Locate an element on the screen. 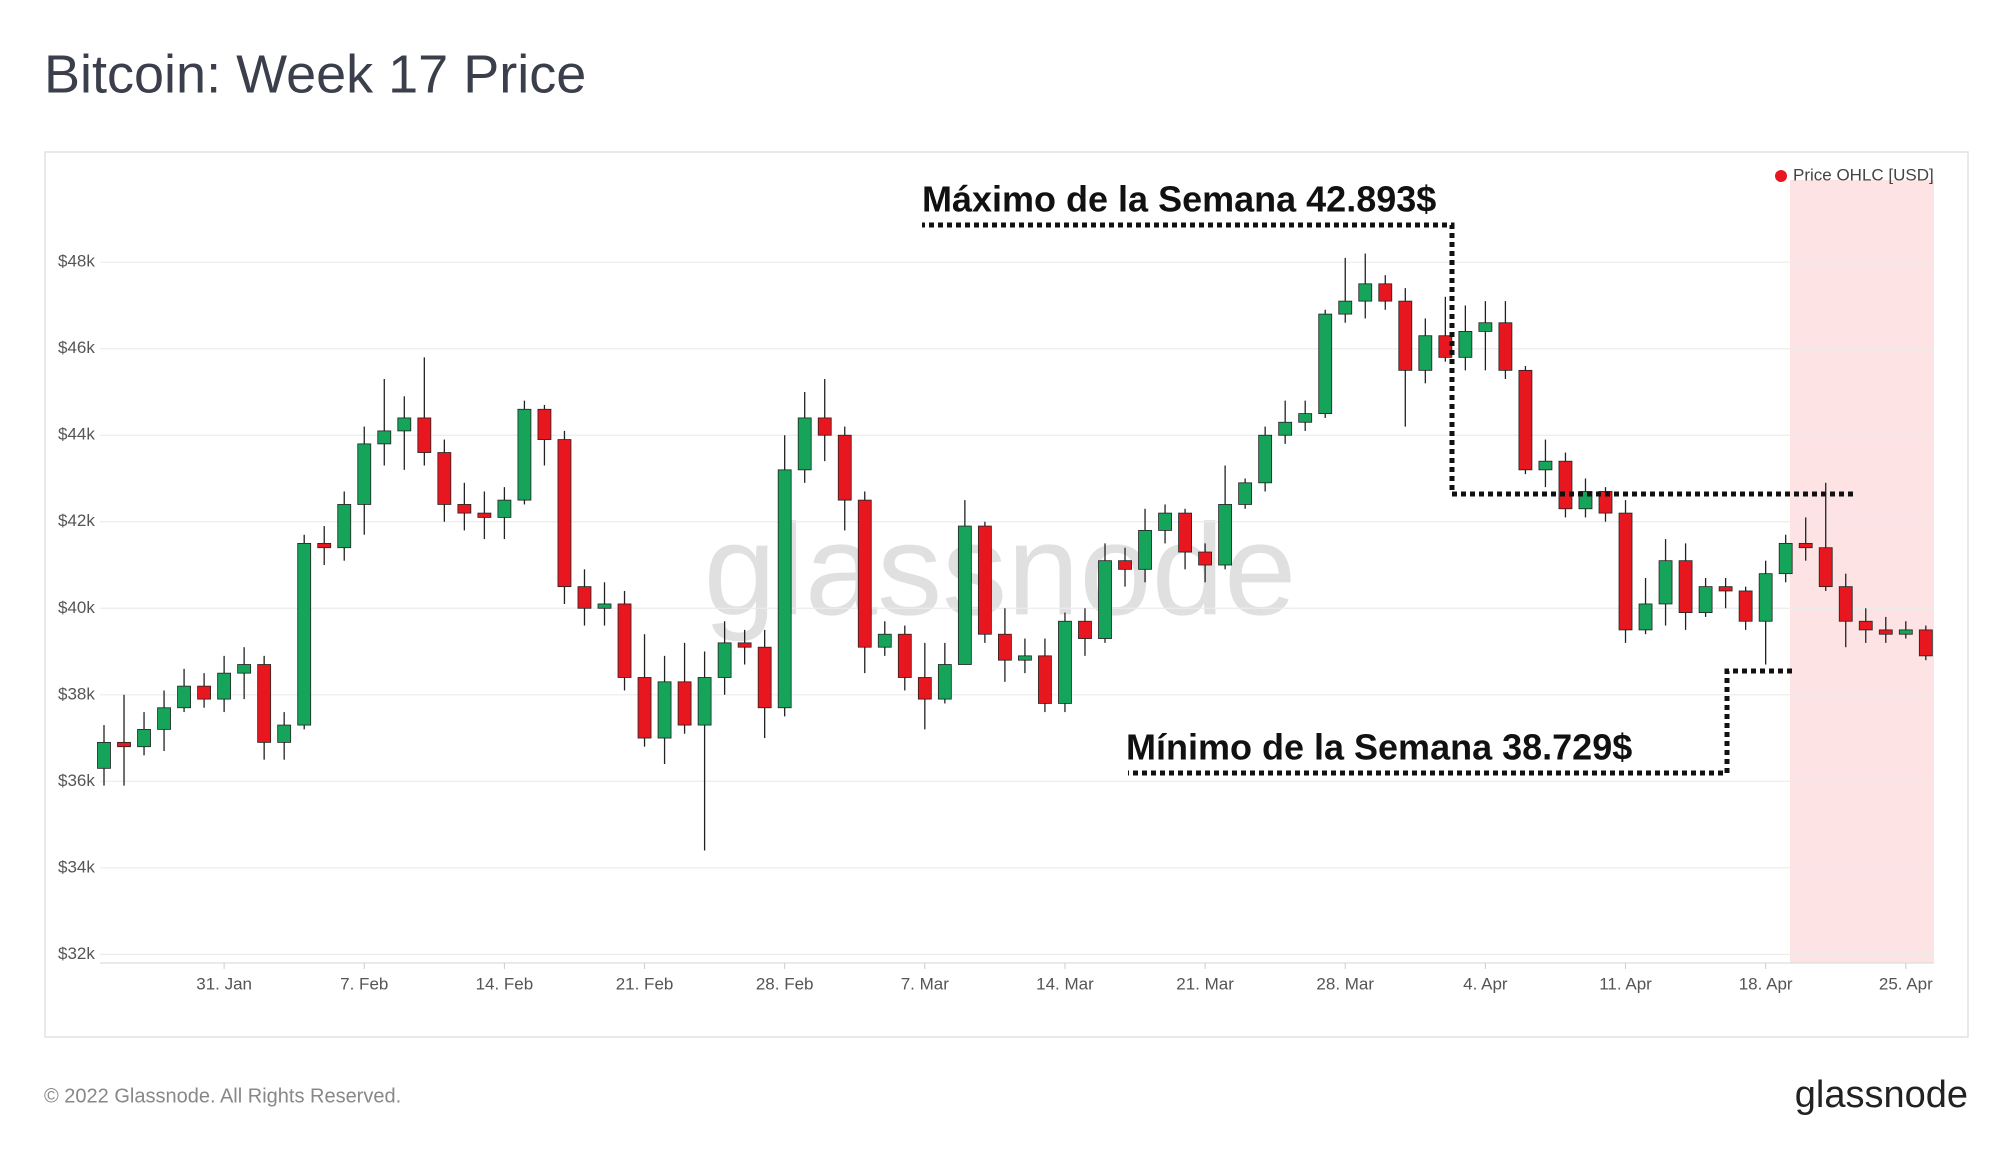 Image resolution: width=2000 pixels, height=1152 pixels. legend-swatch is located at coordinates (1781, 176).